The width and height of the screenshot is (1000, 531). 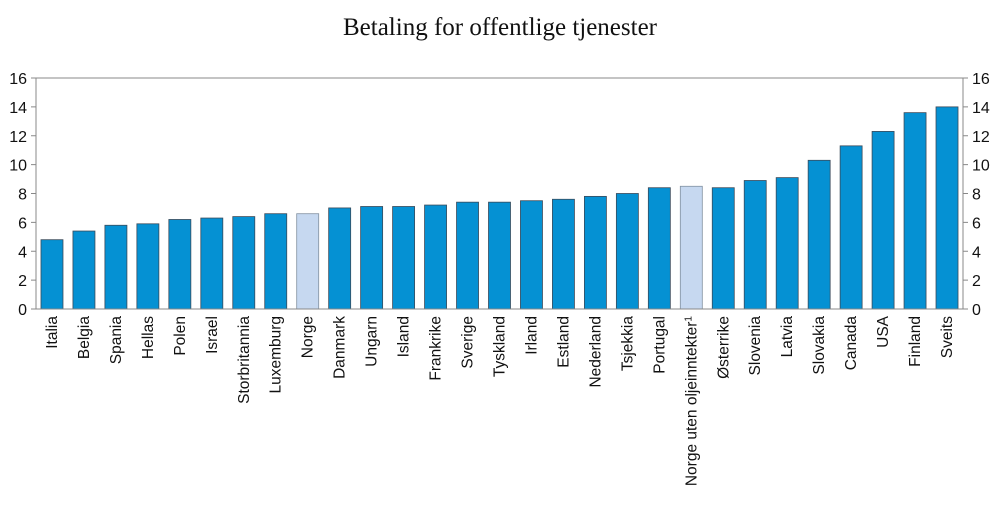 I want to click on x-tick-label: Tyskland, so click(x=500, y=346).